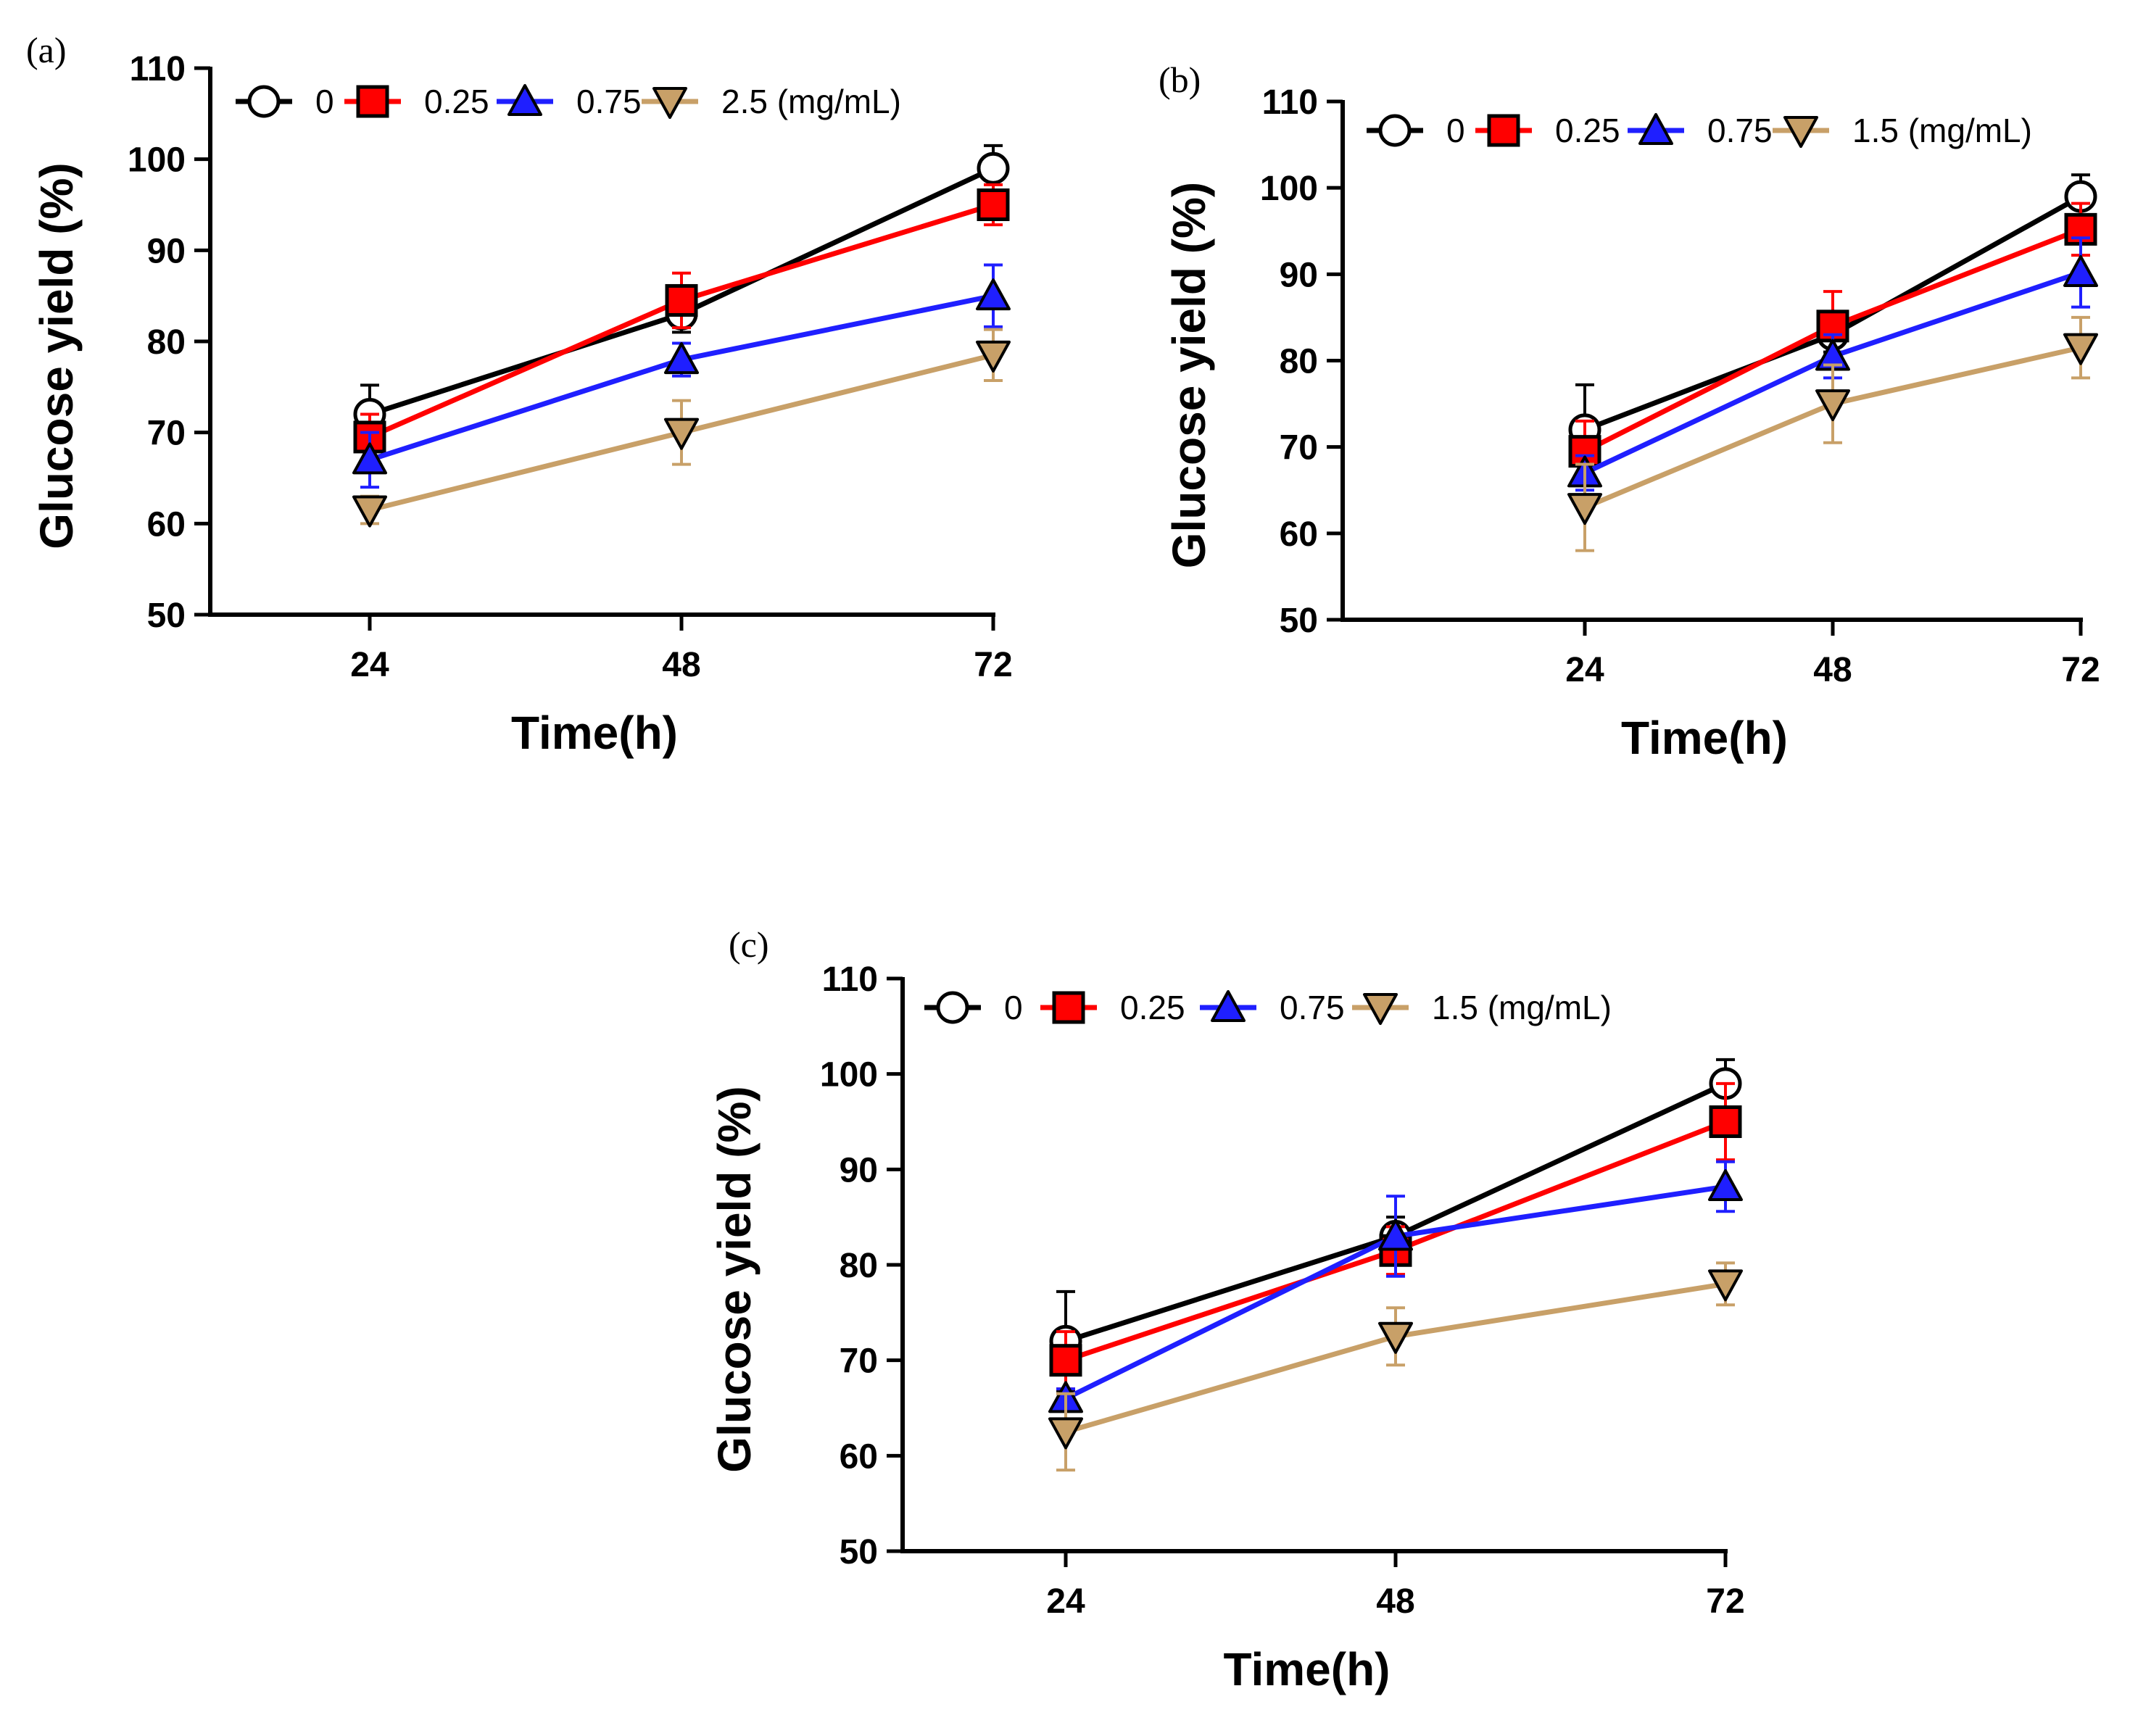 This screenshot has height=1736, width=2130. What do you see at coordinates (749, 944) in the screenshot?
I see `panel-letter: (c)` at bounding box center [749, 944].